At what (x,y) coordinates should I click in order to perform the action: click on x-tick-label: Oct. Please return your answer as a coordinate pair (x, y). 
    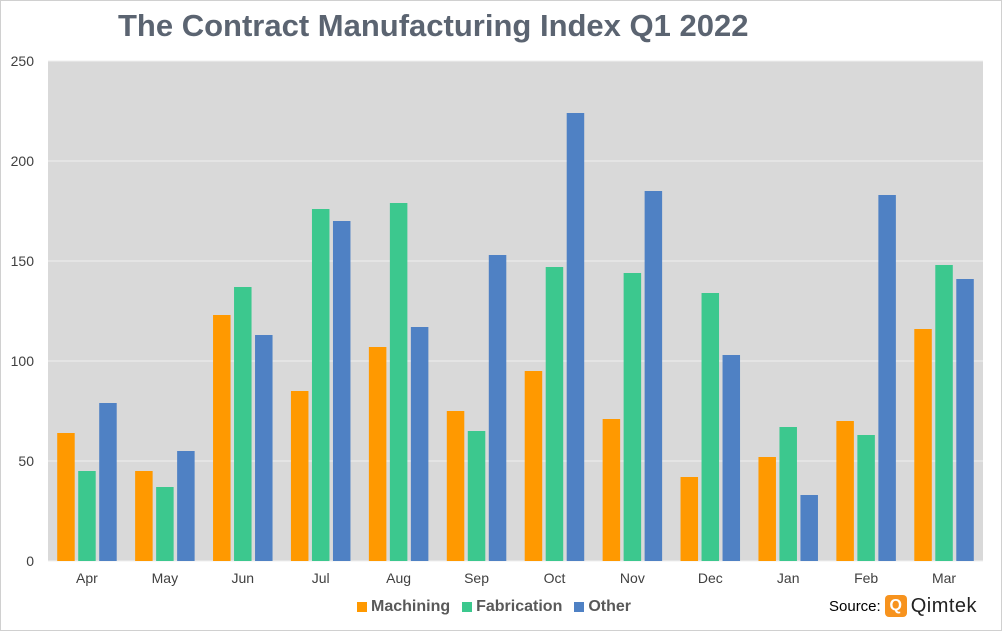
    Looking at the image, I should click on (555, 578).